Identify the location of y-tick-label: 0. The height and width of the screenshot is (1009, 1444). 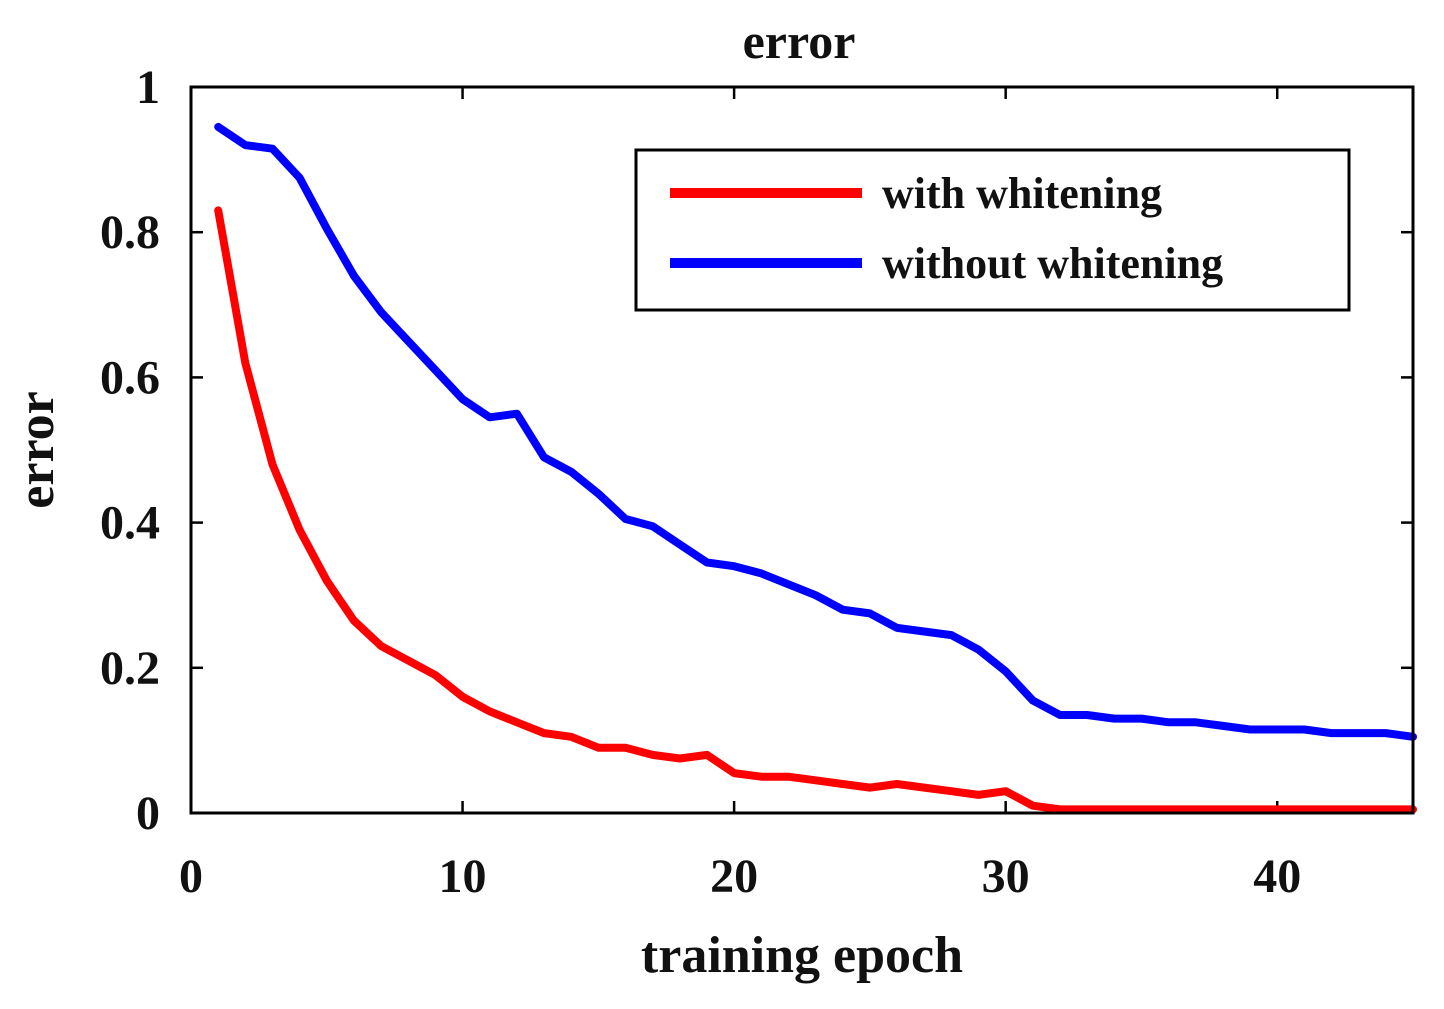
(148, 813).